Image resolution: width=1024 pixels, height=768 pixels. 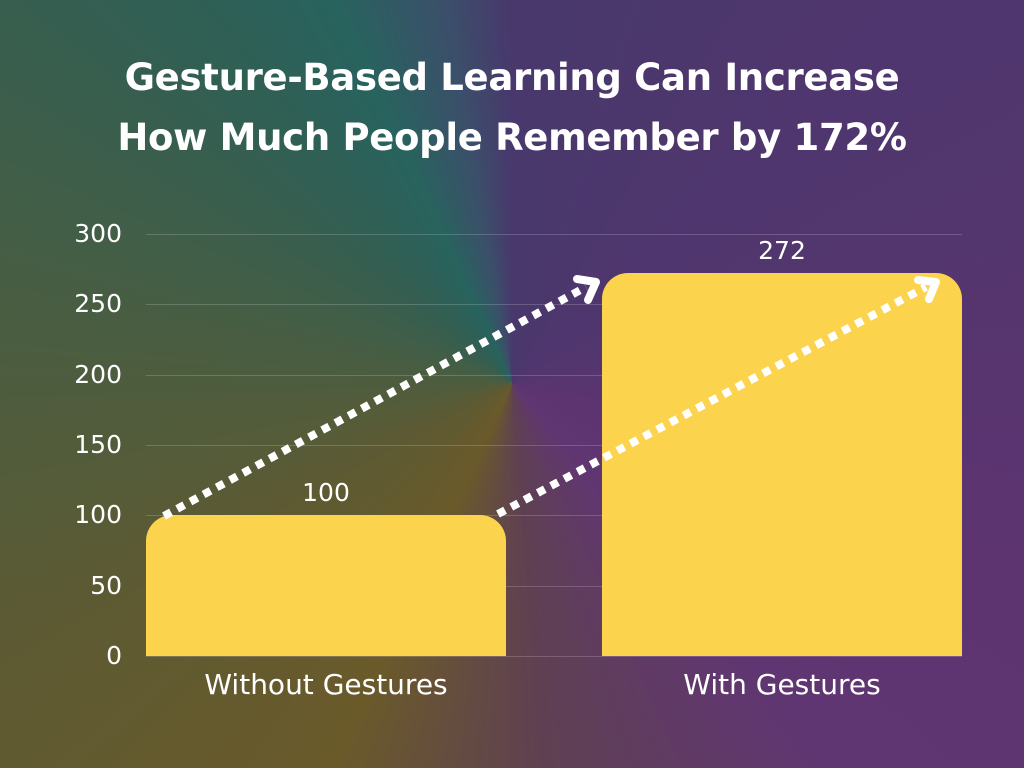 What do you see at coordinates (98, 444) in the screenshot?
I see `y-tick-150: 150` at bounding box center [98, 444].